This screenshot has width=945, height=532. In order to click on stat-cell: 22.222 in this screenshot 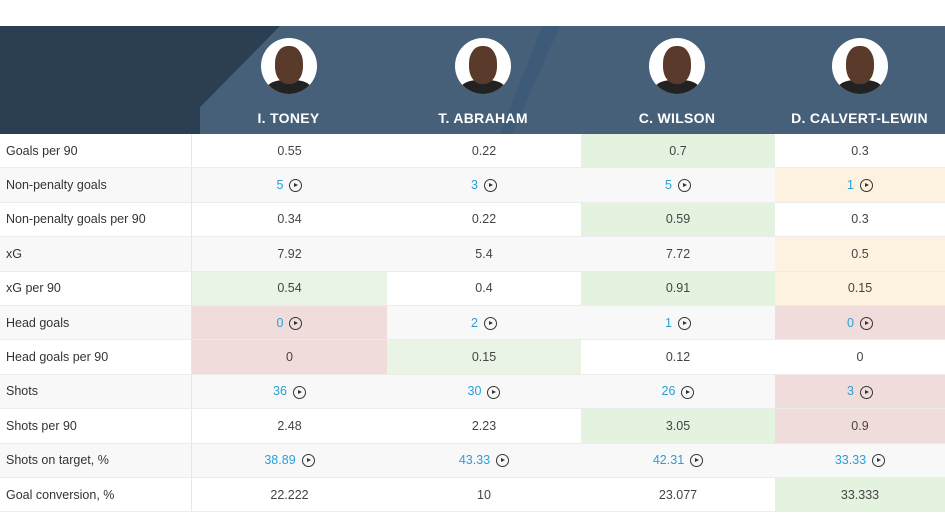, I will do `click(289, 495)`.